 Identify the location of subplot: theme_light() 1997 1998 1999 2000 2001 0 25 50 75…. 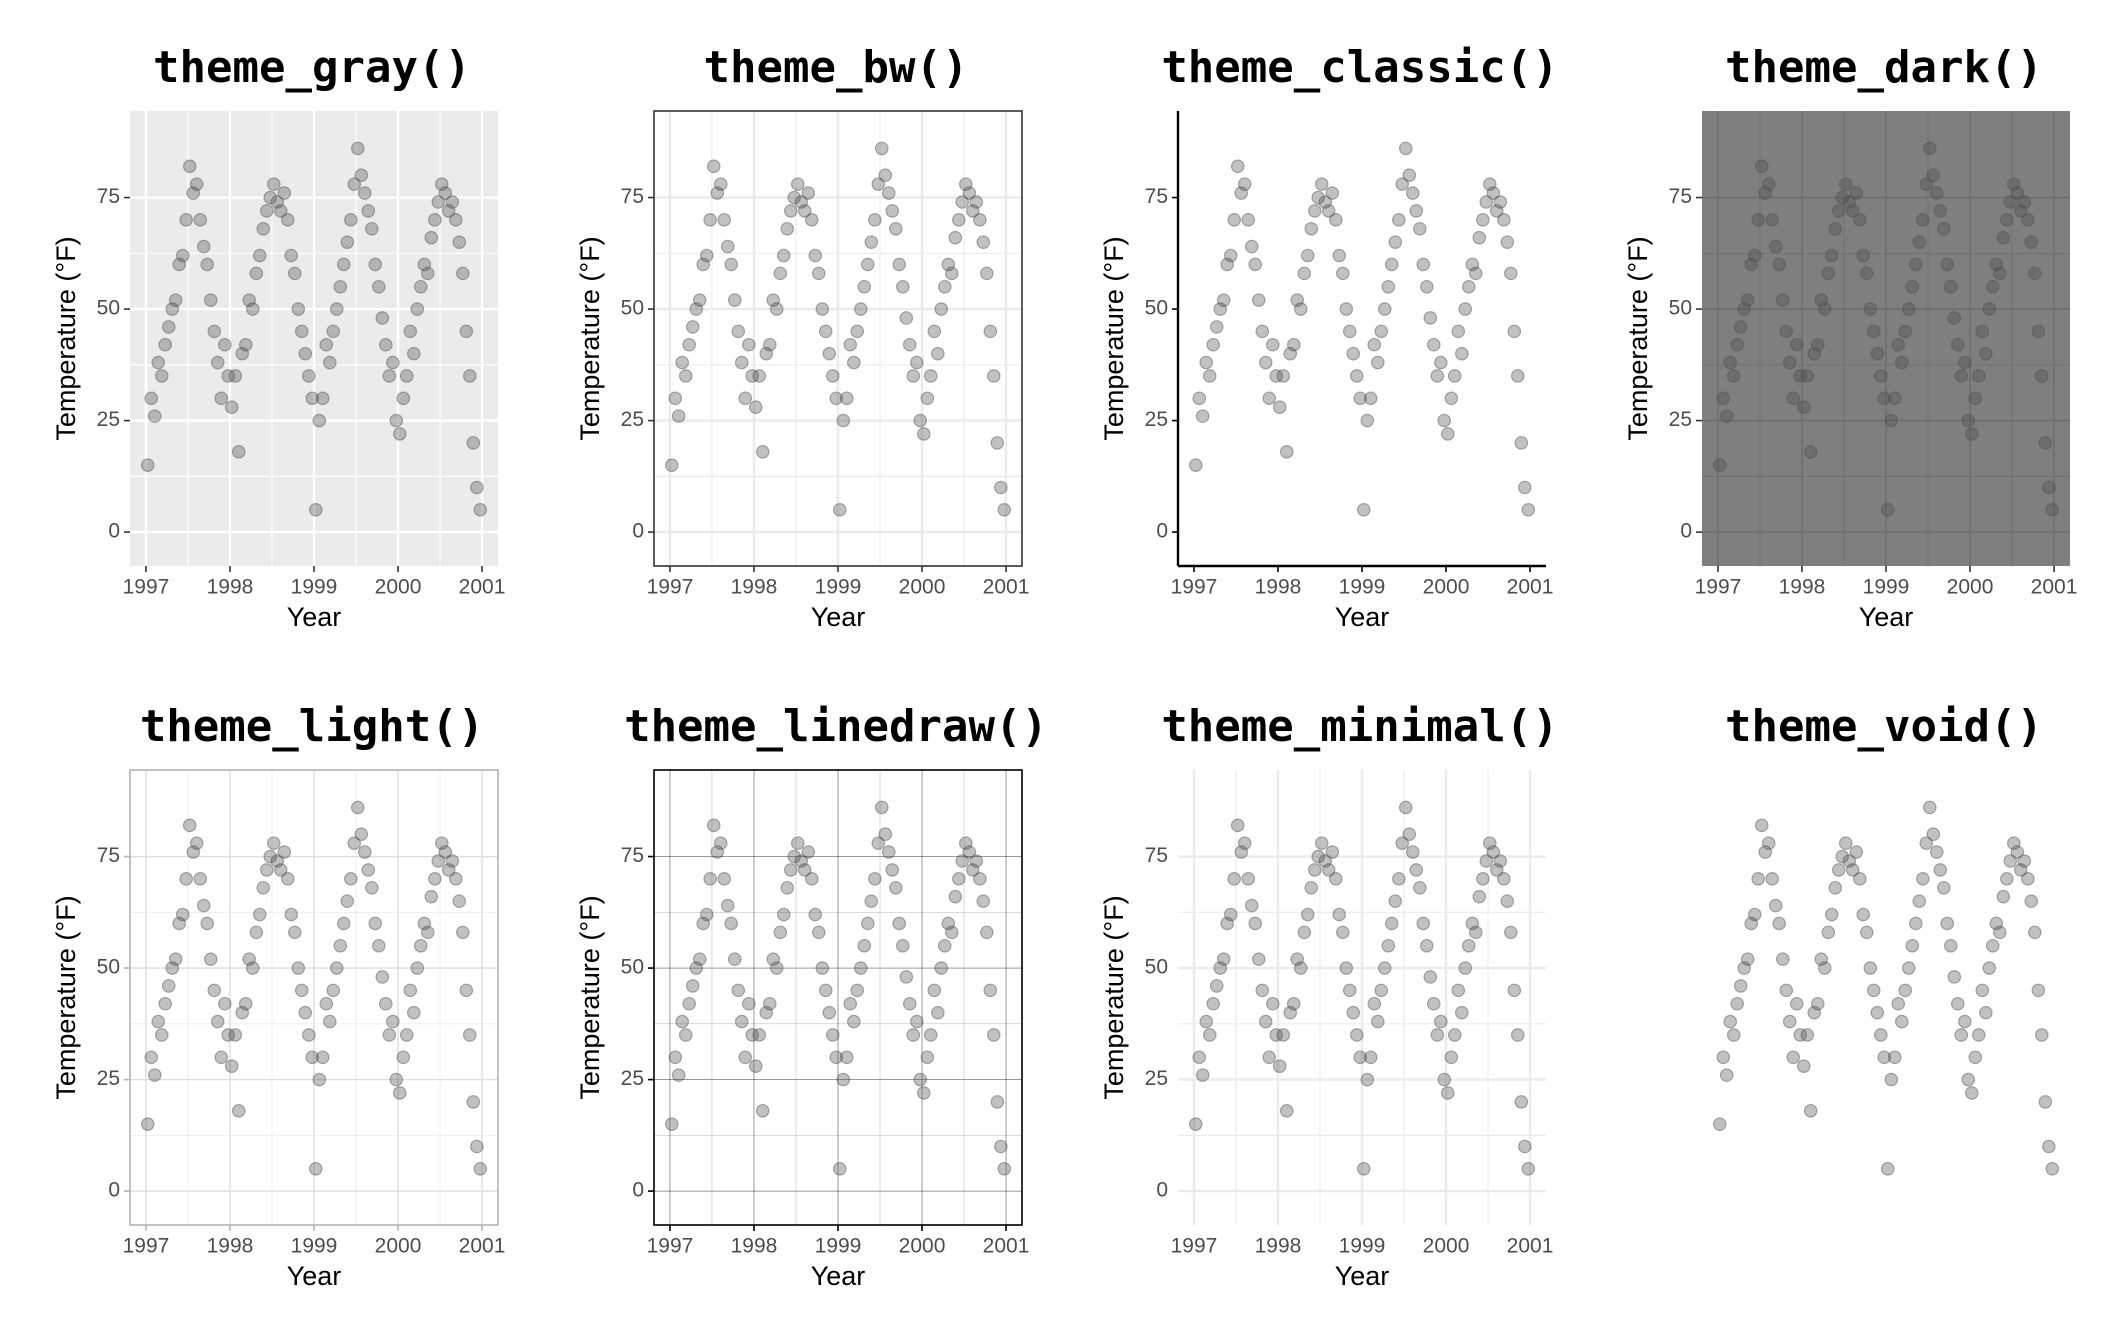
(278, 996).